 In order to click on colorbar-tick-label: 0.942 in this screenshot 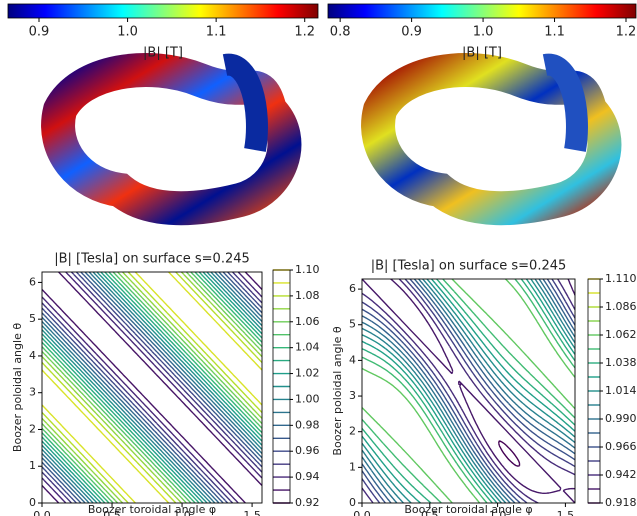, I will do `click(621, 474)`.